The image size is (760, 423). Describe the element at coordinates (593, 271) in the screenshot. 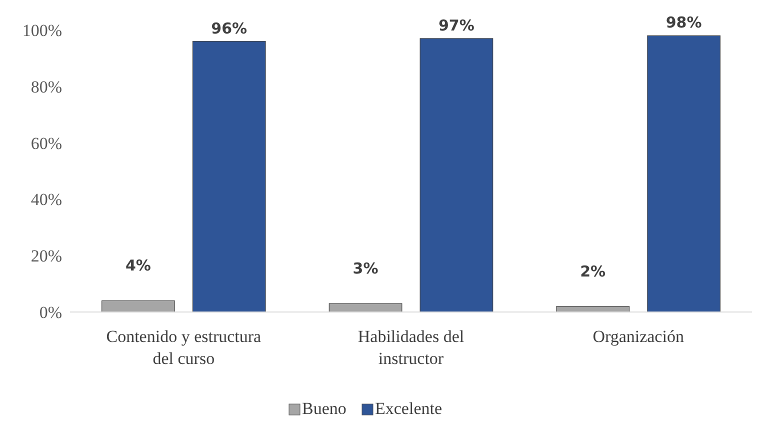

I see `data-label: 2%` at that location.